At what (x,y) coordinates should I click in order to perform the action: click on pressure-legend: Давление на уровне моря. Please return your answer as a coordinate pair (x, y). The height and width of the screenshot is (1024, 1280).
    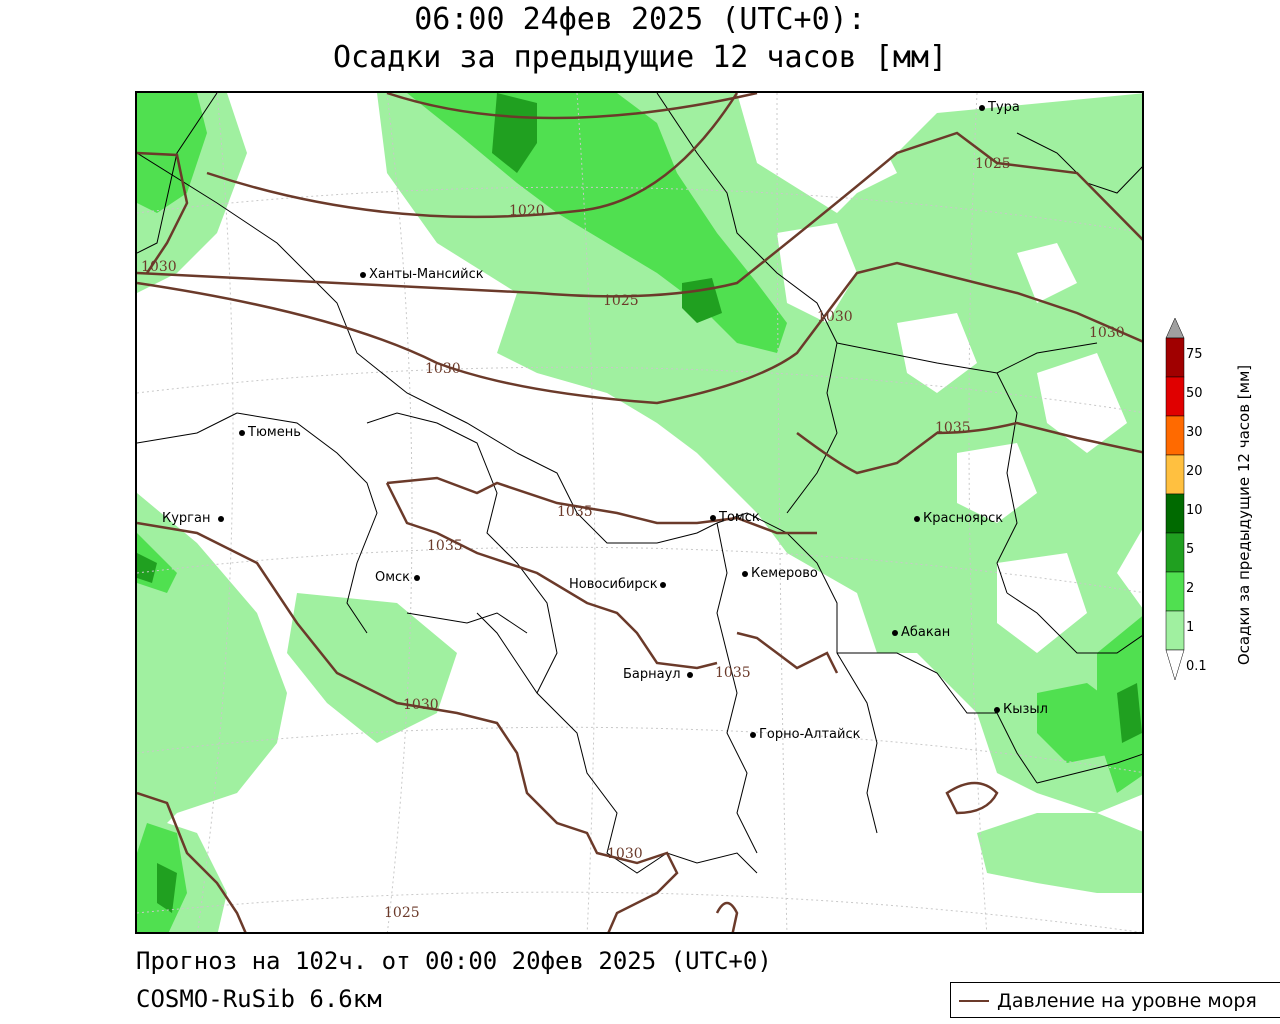
    Looking at the image, I should click on (1115, 1000).